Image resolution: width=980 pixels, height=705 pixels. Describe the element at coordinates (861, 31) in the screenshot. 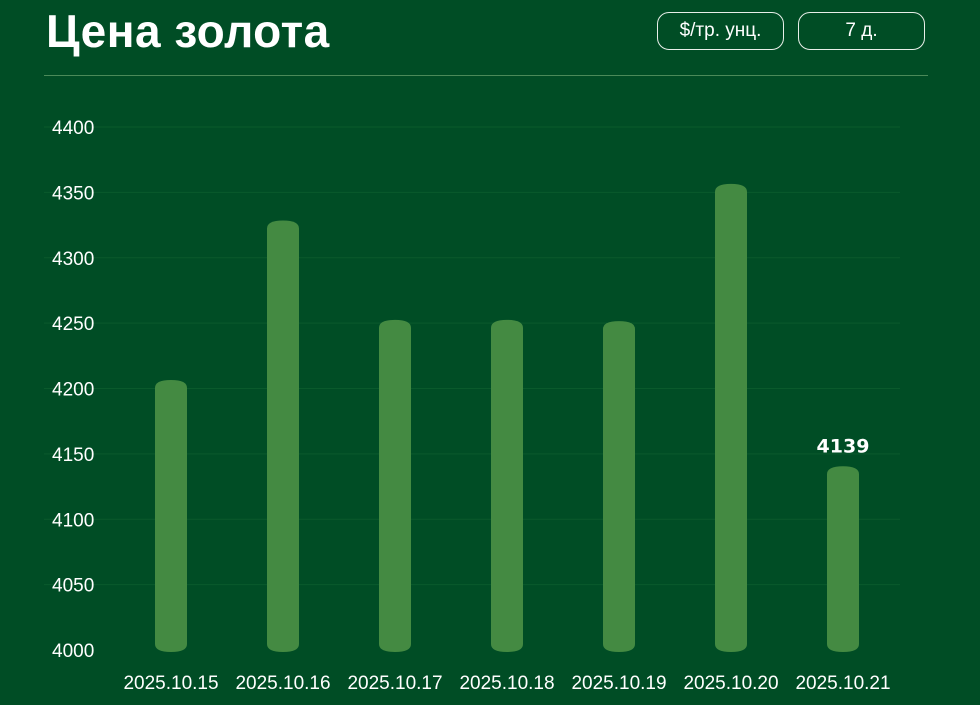

I see `period-selector-button: 7 д.` at that location.